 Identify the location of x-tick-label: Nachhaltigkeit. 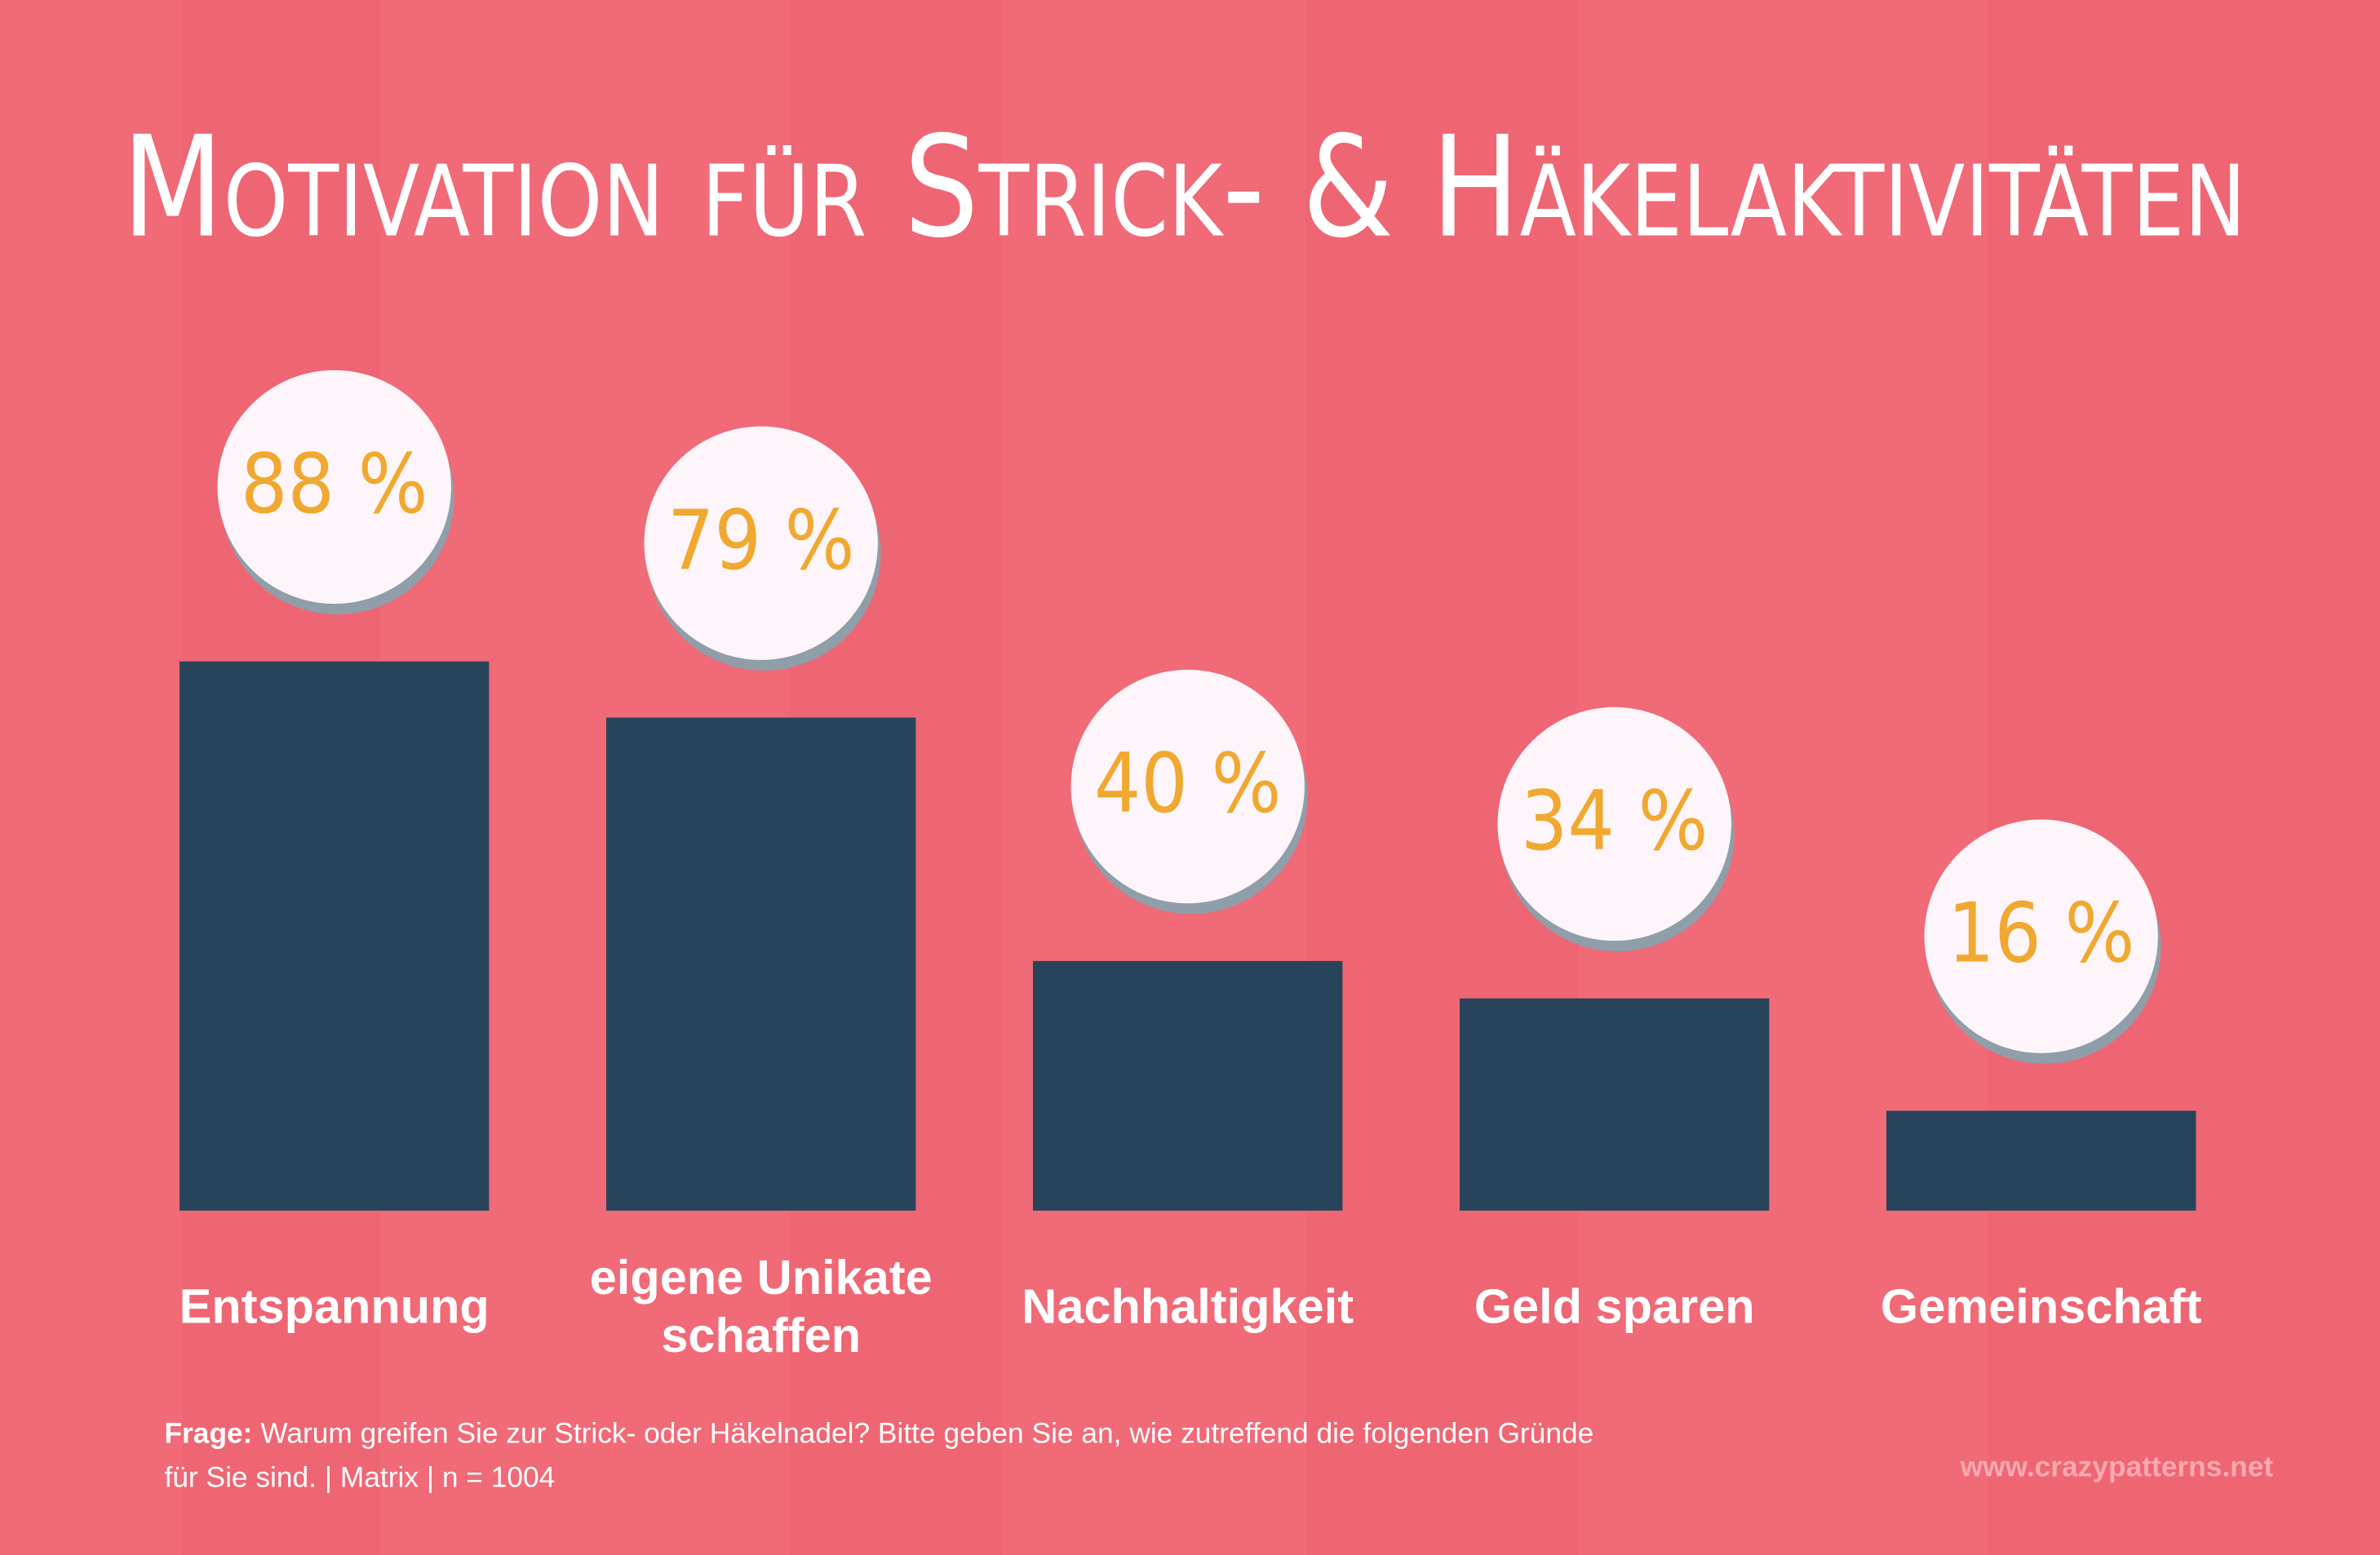
(1188, 1306).